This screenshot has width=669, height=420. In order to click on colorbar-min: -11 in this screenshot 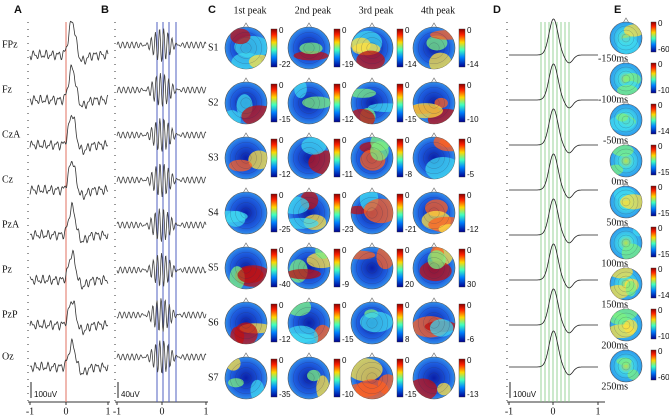, I will do `click(348, 174)`.